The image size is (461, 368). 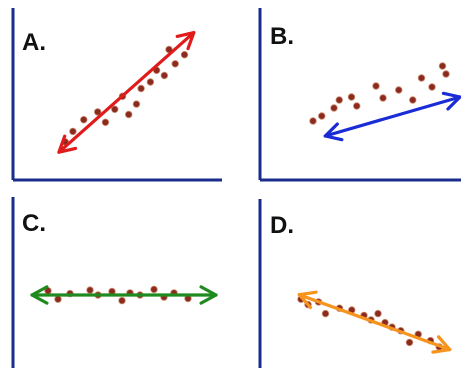 I want to click on panel-c-label: C., so click(x=34, y=223).